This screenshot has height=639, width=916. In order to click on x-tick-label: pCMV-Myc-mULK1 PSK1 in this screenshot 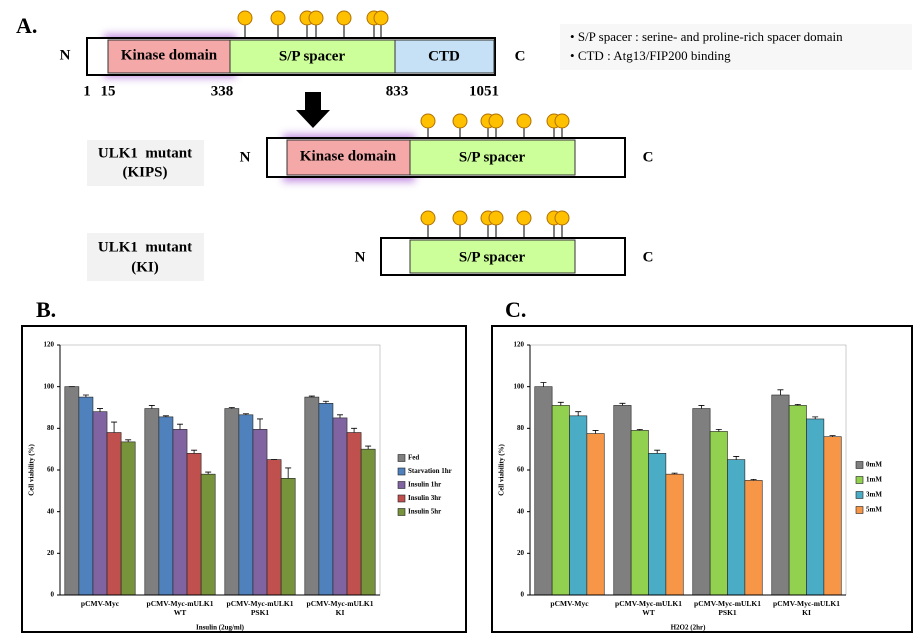, I will do `click(727, 608)`.